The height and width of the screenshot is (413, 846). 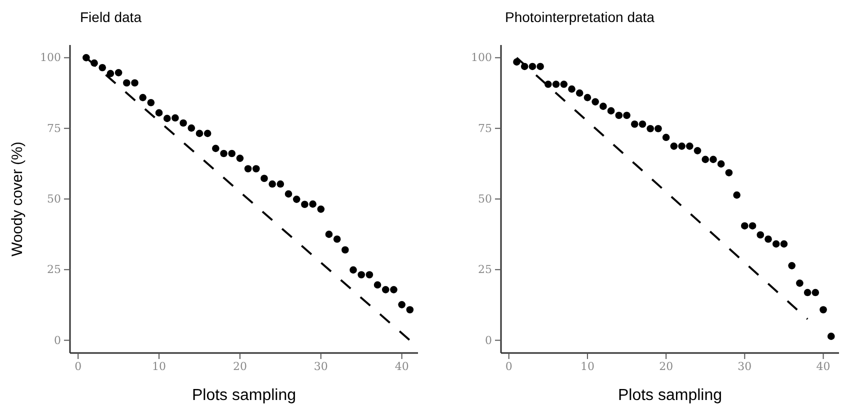 What do you see at coordinates (54, 269) in the screenshot?
I see `y-tick-label: 25` at bounding box center [54, 269].